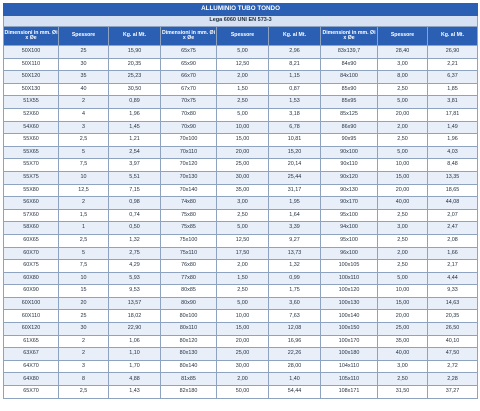 This screenshot has width=480, height=411. Describe the element at coordinates (134, 52) in the screenshot. I see `table-cell: 15,90` at that location.